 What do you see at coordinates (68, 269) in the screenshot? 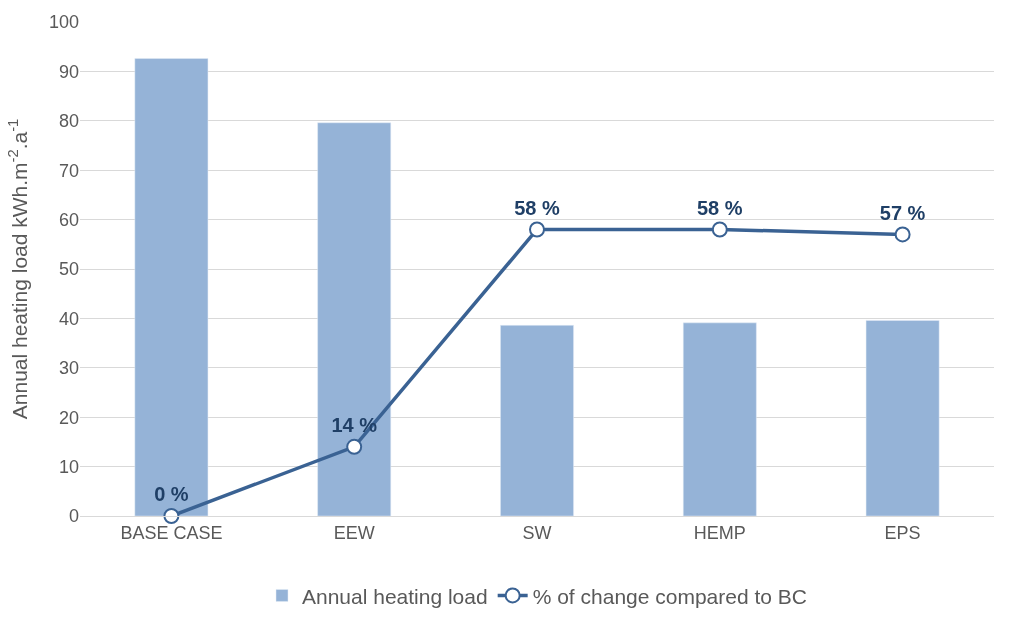
I see `y-tick-label: 50` at bounding box center [68, 269].